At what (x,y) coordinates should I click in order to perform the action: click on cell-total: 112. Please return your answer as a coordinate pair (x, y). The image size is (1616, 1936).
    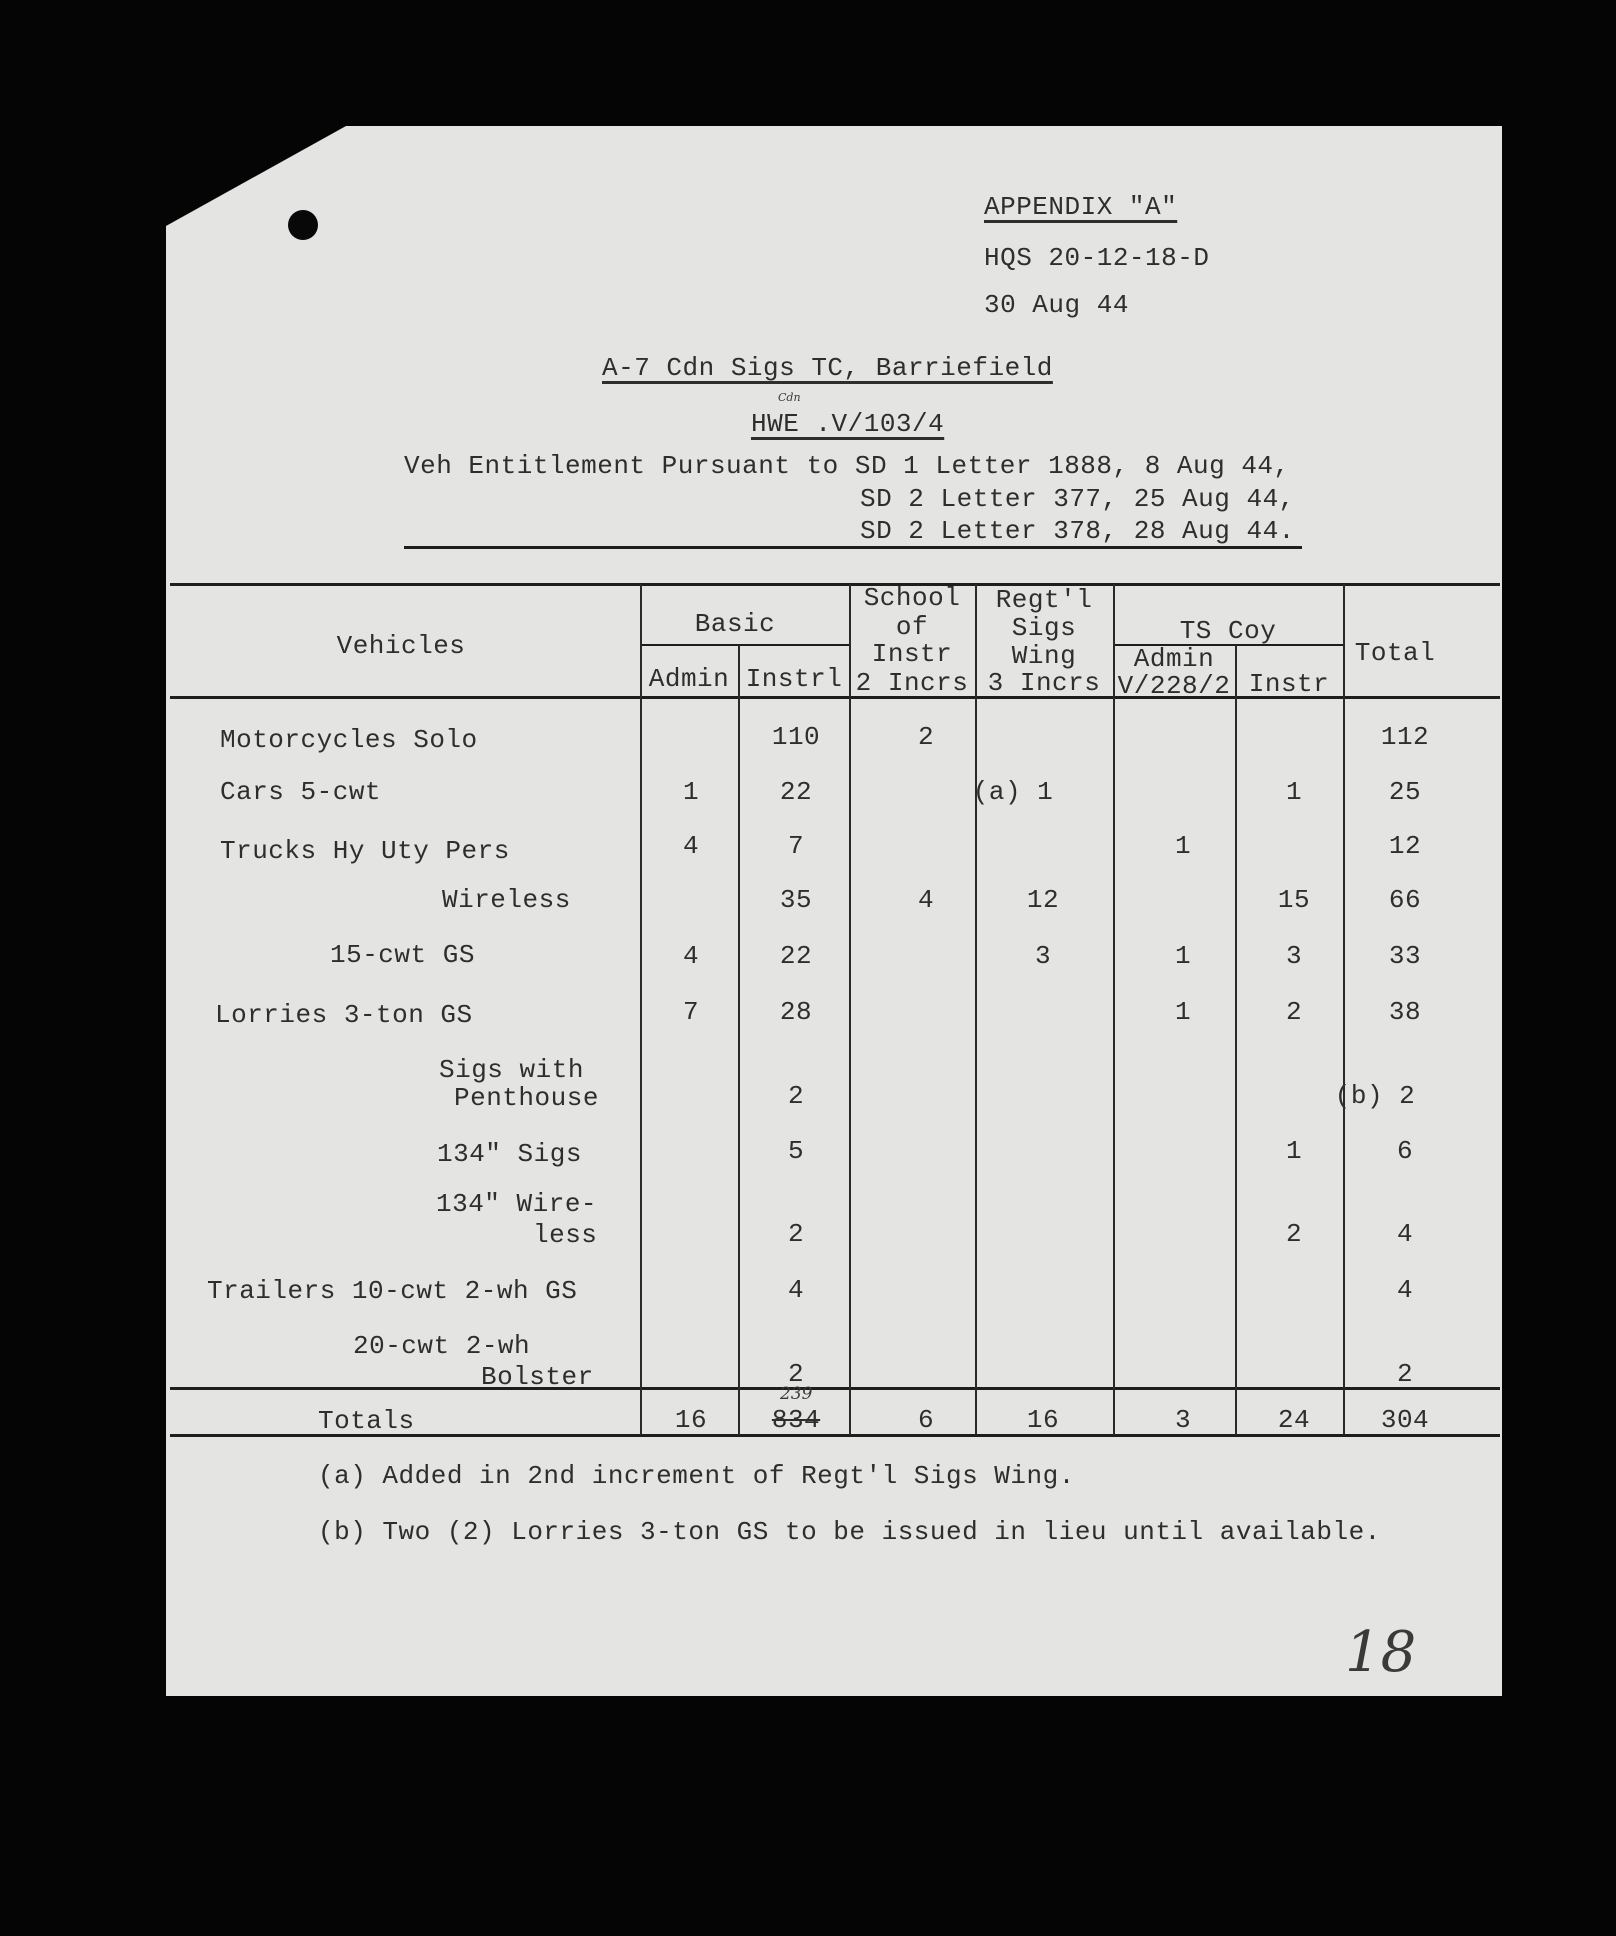
    Looking at the image, I should click on (1405, 737).